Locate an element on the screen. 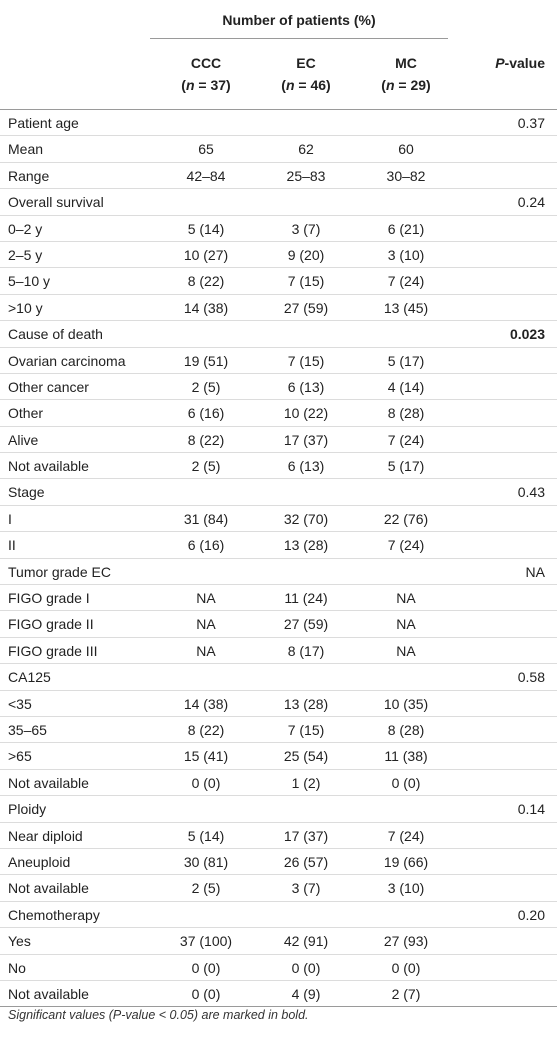 This screenshot has width=557, height=1044. table-row: Chemotherapy 0.20 is located at coordinates (278, 915).